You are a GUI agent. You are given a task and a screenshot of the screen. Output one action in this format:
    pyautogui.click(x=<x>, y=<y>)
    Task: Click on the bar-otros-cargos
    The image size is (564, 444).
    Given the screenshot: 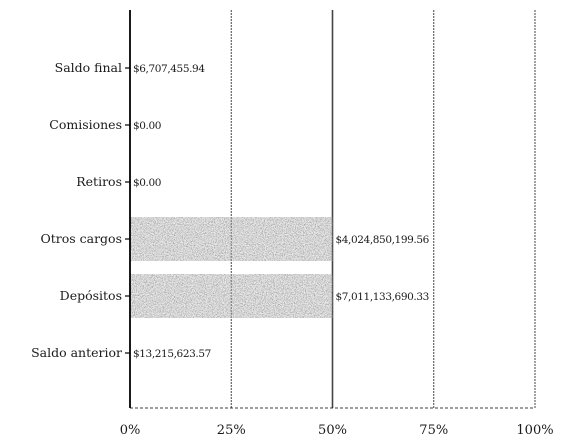 What is the action you would take?
    pyautogui.click(x=231, y=239)
    